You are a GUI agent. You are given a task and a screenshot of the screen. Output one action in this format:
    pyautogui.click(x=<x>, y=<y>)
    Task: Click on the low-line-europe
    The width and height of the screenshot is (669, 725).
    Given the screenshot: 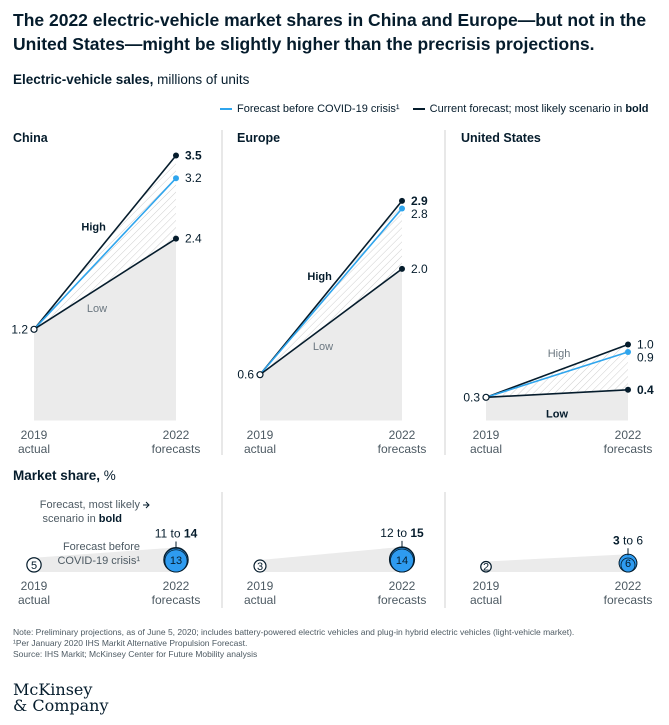 What is the action you would take?
    pyautogui.click(x=331, y=322)
    